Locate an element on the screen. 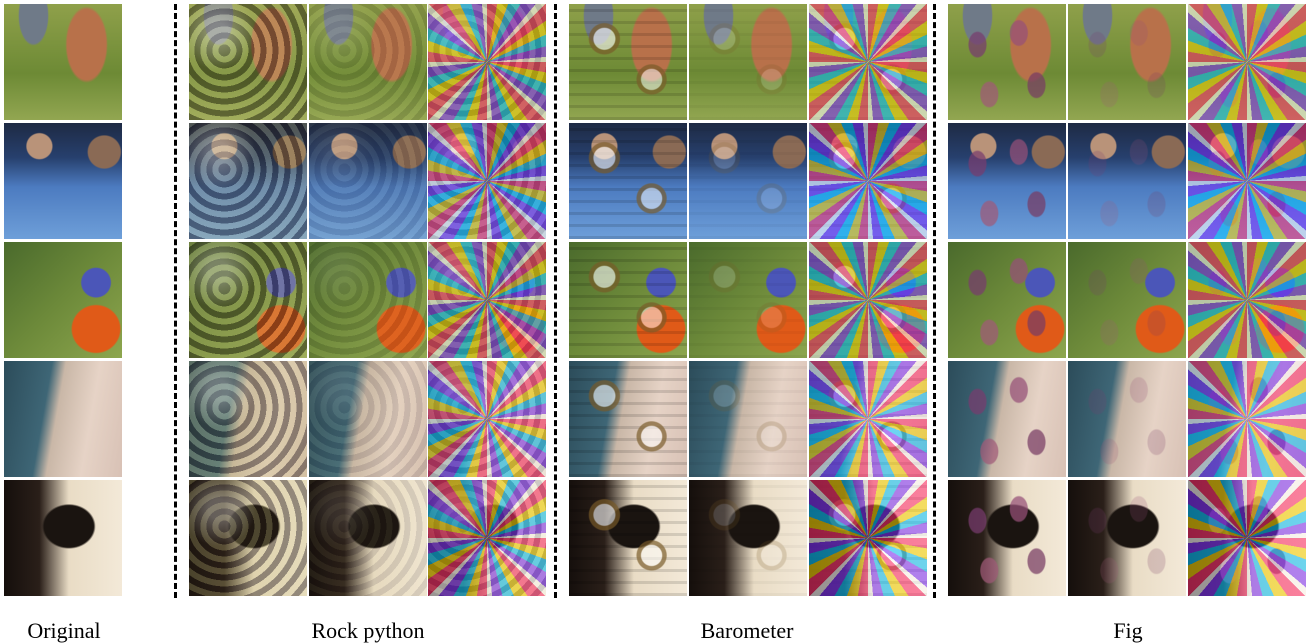 The width and height of the screenshot is (1307, 644). image-tile-rock-python-psy-parrot is located at coordinates (487, 300).